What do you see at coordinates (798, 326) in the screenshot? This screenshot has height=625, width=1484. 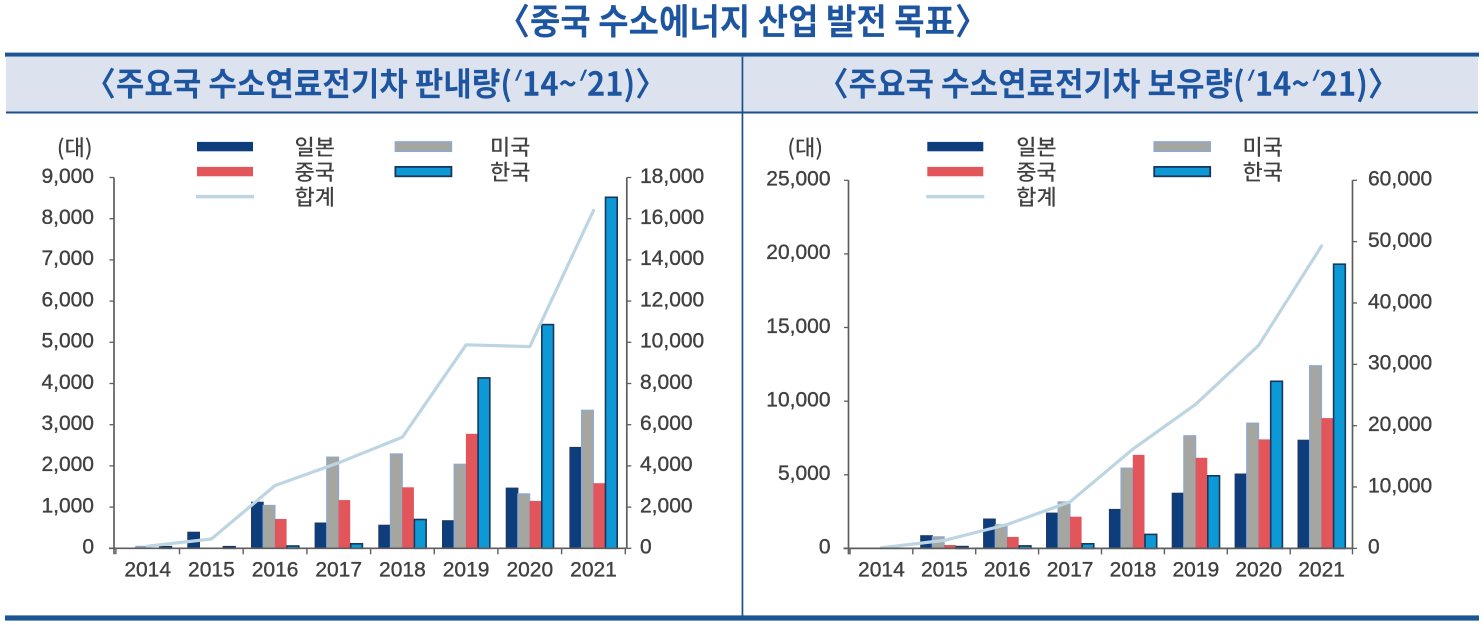 I see `svg-text: 15,000` at bounding box center [798, 326].